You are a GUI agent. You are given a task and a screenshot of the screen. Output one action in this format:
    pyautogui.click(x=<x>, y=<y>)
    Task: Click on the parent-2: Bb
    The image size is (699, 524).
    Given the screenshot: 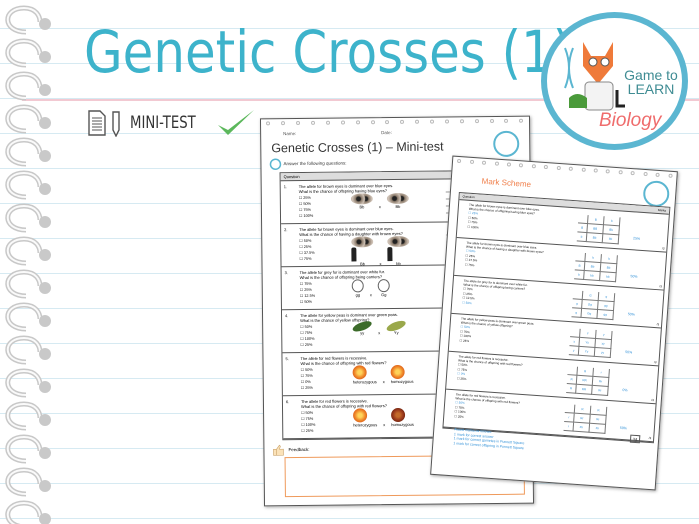 What is the action you would take?
    pyautogui.click(x=397, y=201)
    